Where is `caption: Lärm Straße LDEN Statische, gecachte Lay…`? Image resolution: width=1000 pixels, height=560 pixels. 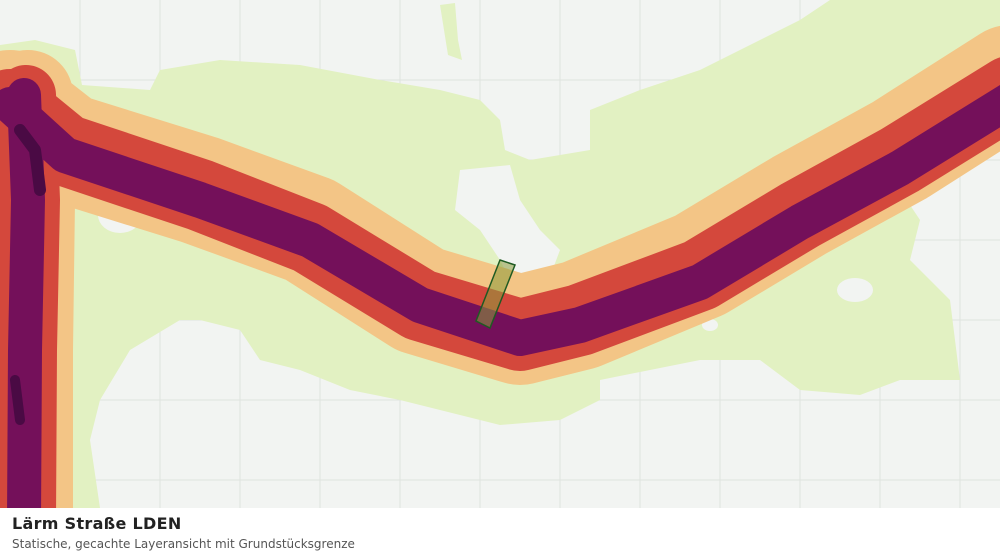
caption: Lärm Straße LDEN Statische, gecachte Lay… is located at coordinates (500, 534).